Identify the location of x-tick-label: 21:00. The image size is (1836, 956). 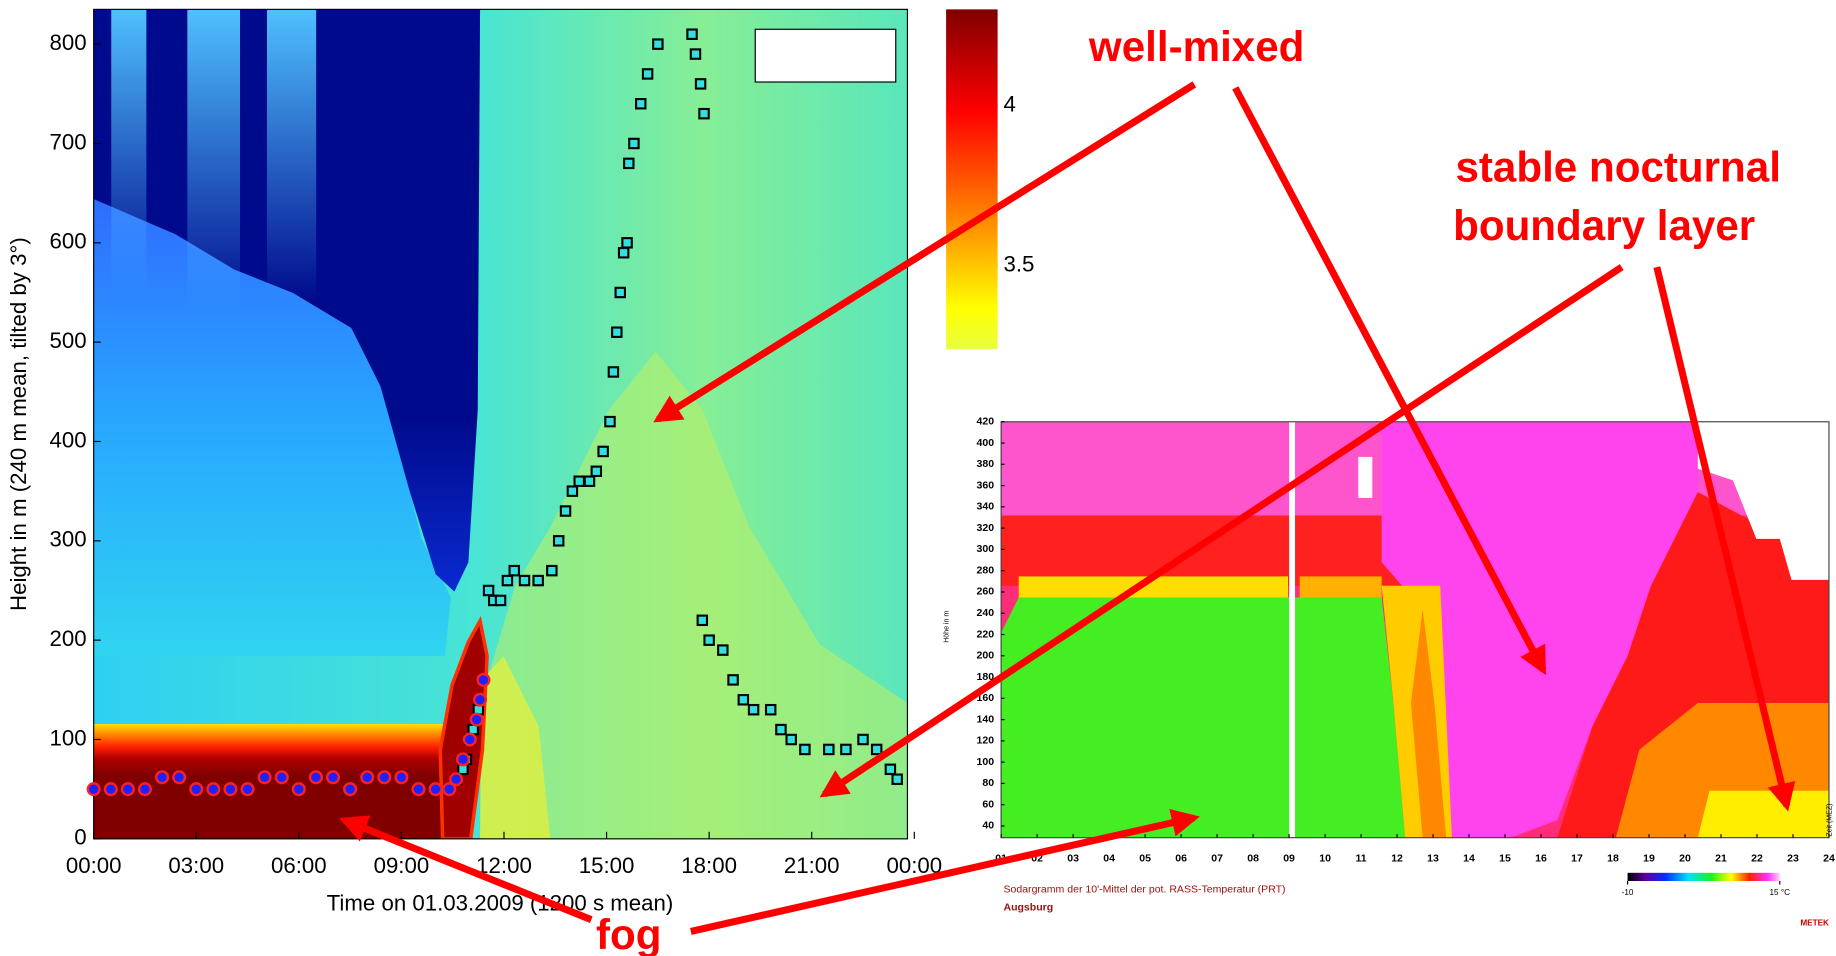
(812, 865).